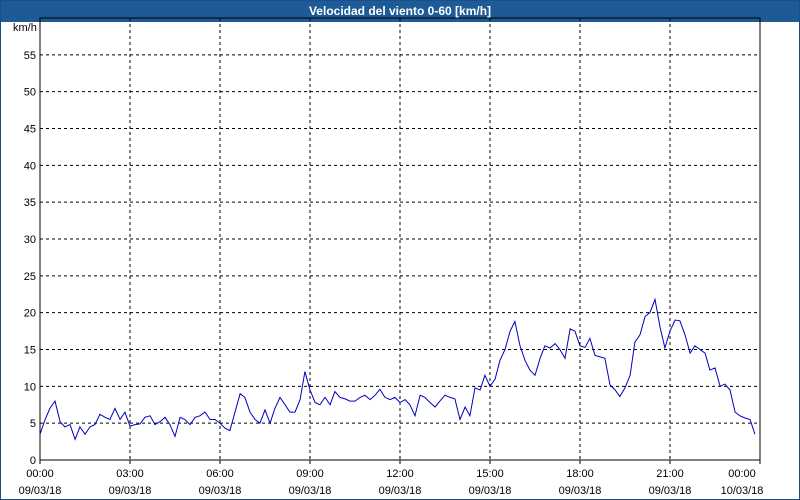  What do you see at coordinates (30, 258) in the screenshot?
I see `y-axis-ticks: 0 5 10 15 20 25 30 35 40 45 50 55` at bounding box center [30, 258].